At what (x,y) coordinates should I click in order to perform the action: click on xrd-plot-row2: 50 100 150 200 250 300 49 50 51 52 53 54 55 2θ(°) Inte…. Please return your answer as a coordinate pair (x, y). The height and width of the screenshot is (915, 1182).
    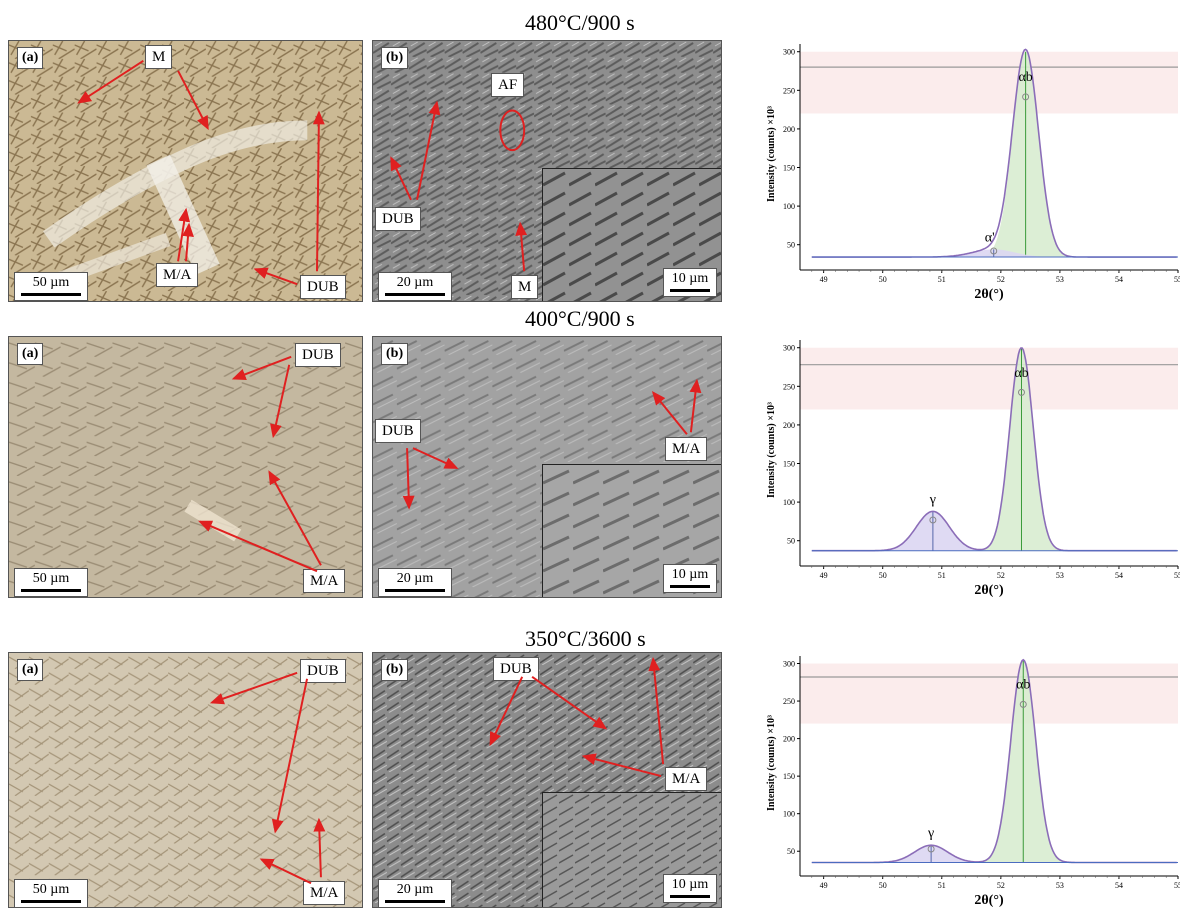
    Looking at the image, I should click on (971, 466).